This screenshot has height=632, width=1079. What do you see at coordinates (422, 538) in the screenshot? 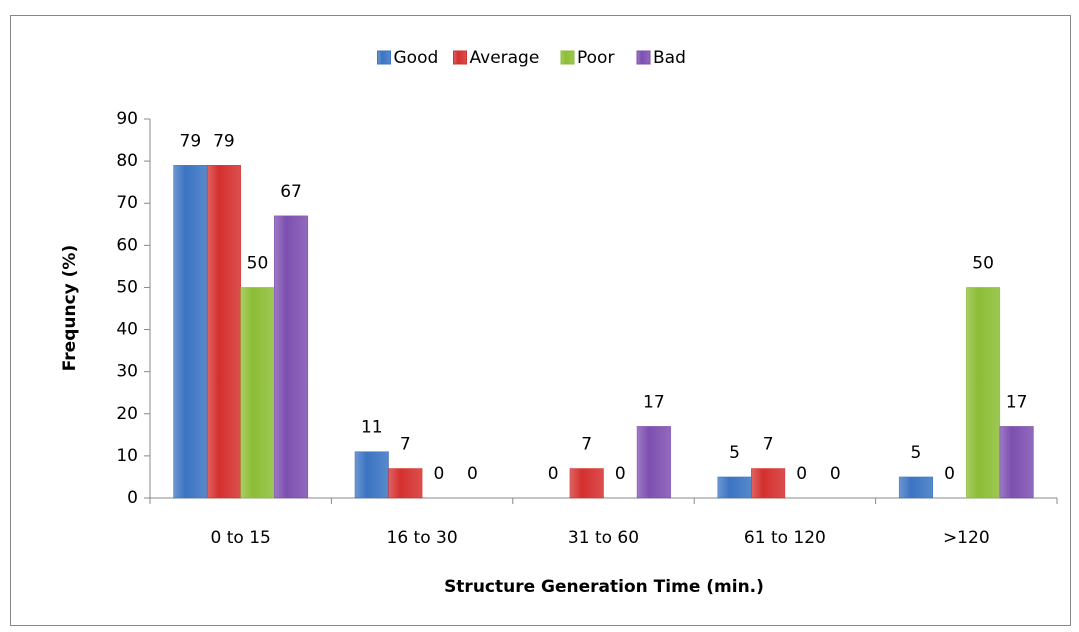
I see `x-tick-label: 16 to 30` at bounding box center [422, 538].